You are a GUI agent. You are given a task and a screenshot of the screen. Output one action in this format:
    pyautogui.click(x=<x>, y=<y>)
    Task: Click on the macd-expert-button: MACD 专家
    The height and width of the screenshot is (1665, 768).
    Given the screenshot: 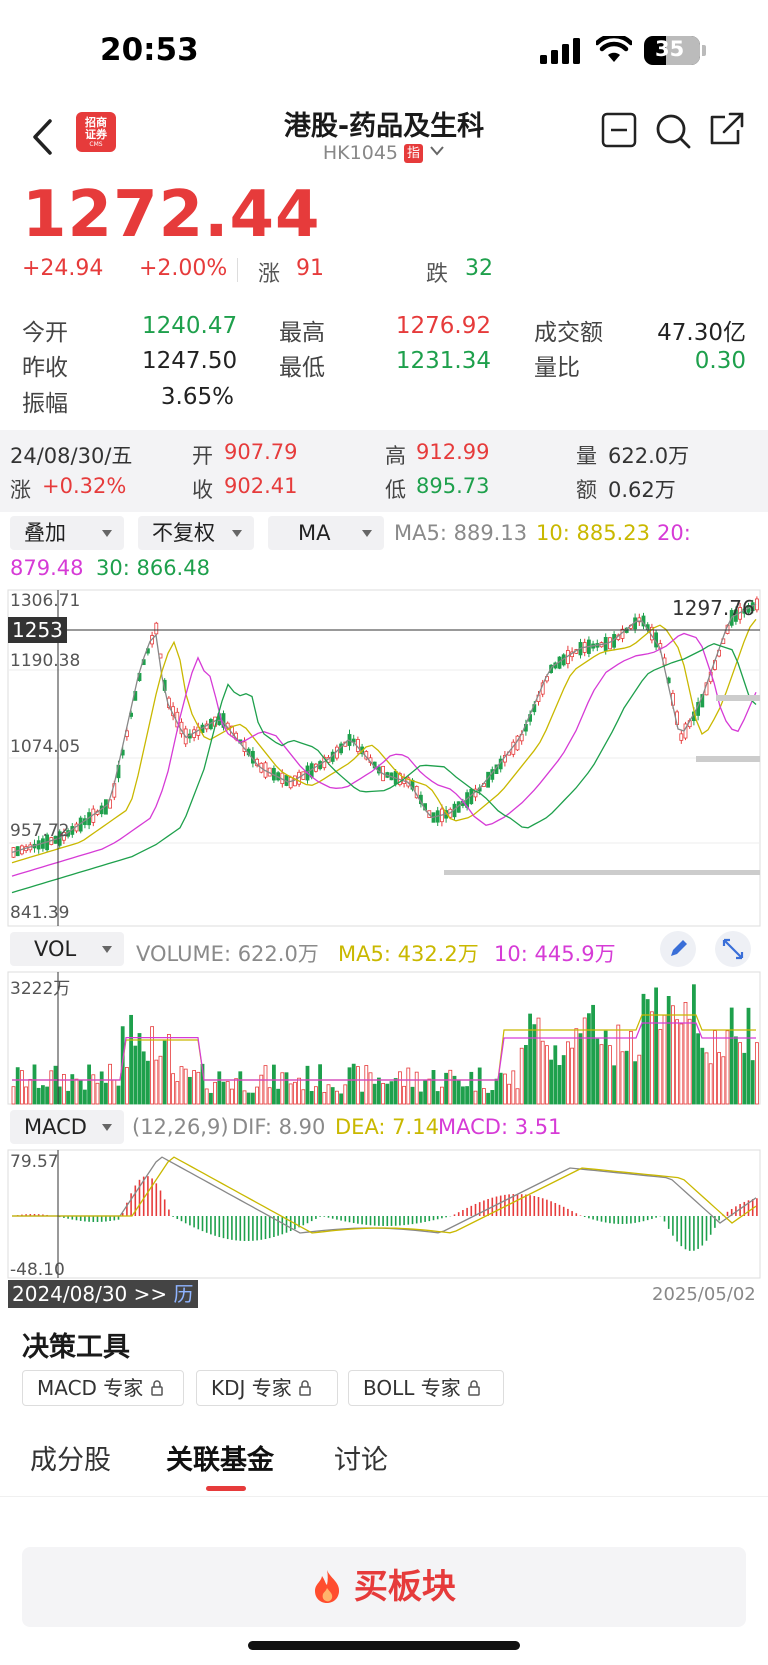 What is the action you would take?
    pyautogui.click(x=103, y=1388)
    